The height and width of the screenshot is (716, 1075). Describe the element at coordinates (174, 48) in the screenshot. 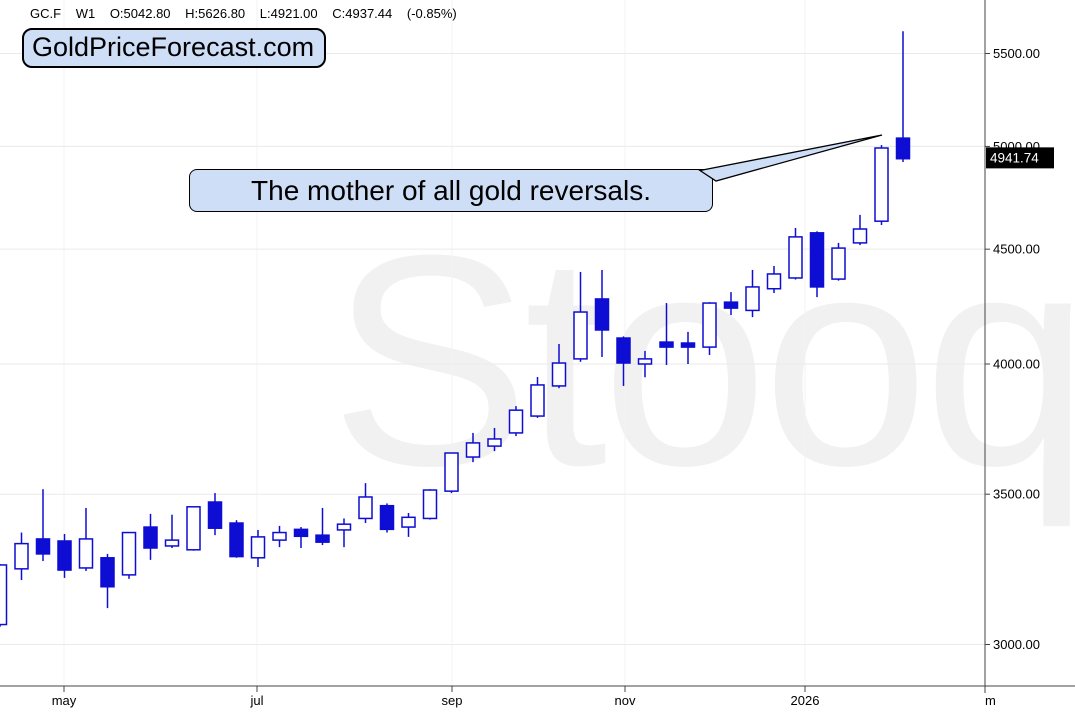

I see `branding-badge: GoldPriceForecast.com` at that location.